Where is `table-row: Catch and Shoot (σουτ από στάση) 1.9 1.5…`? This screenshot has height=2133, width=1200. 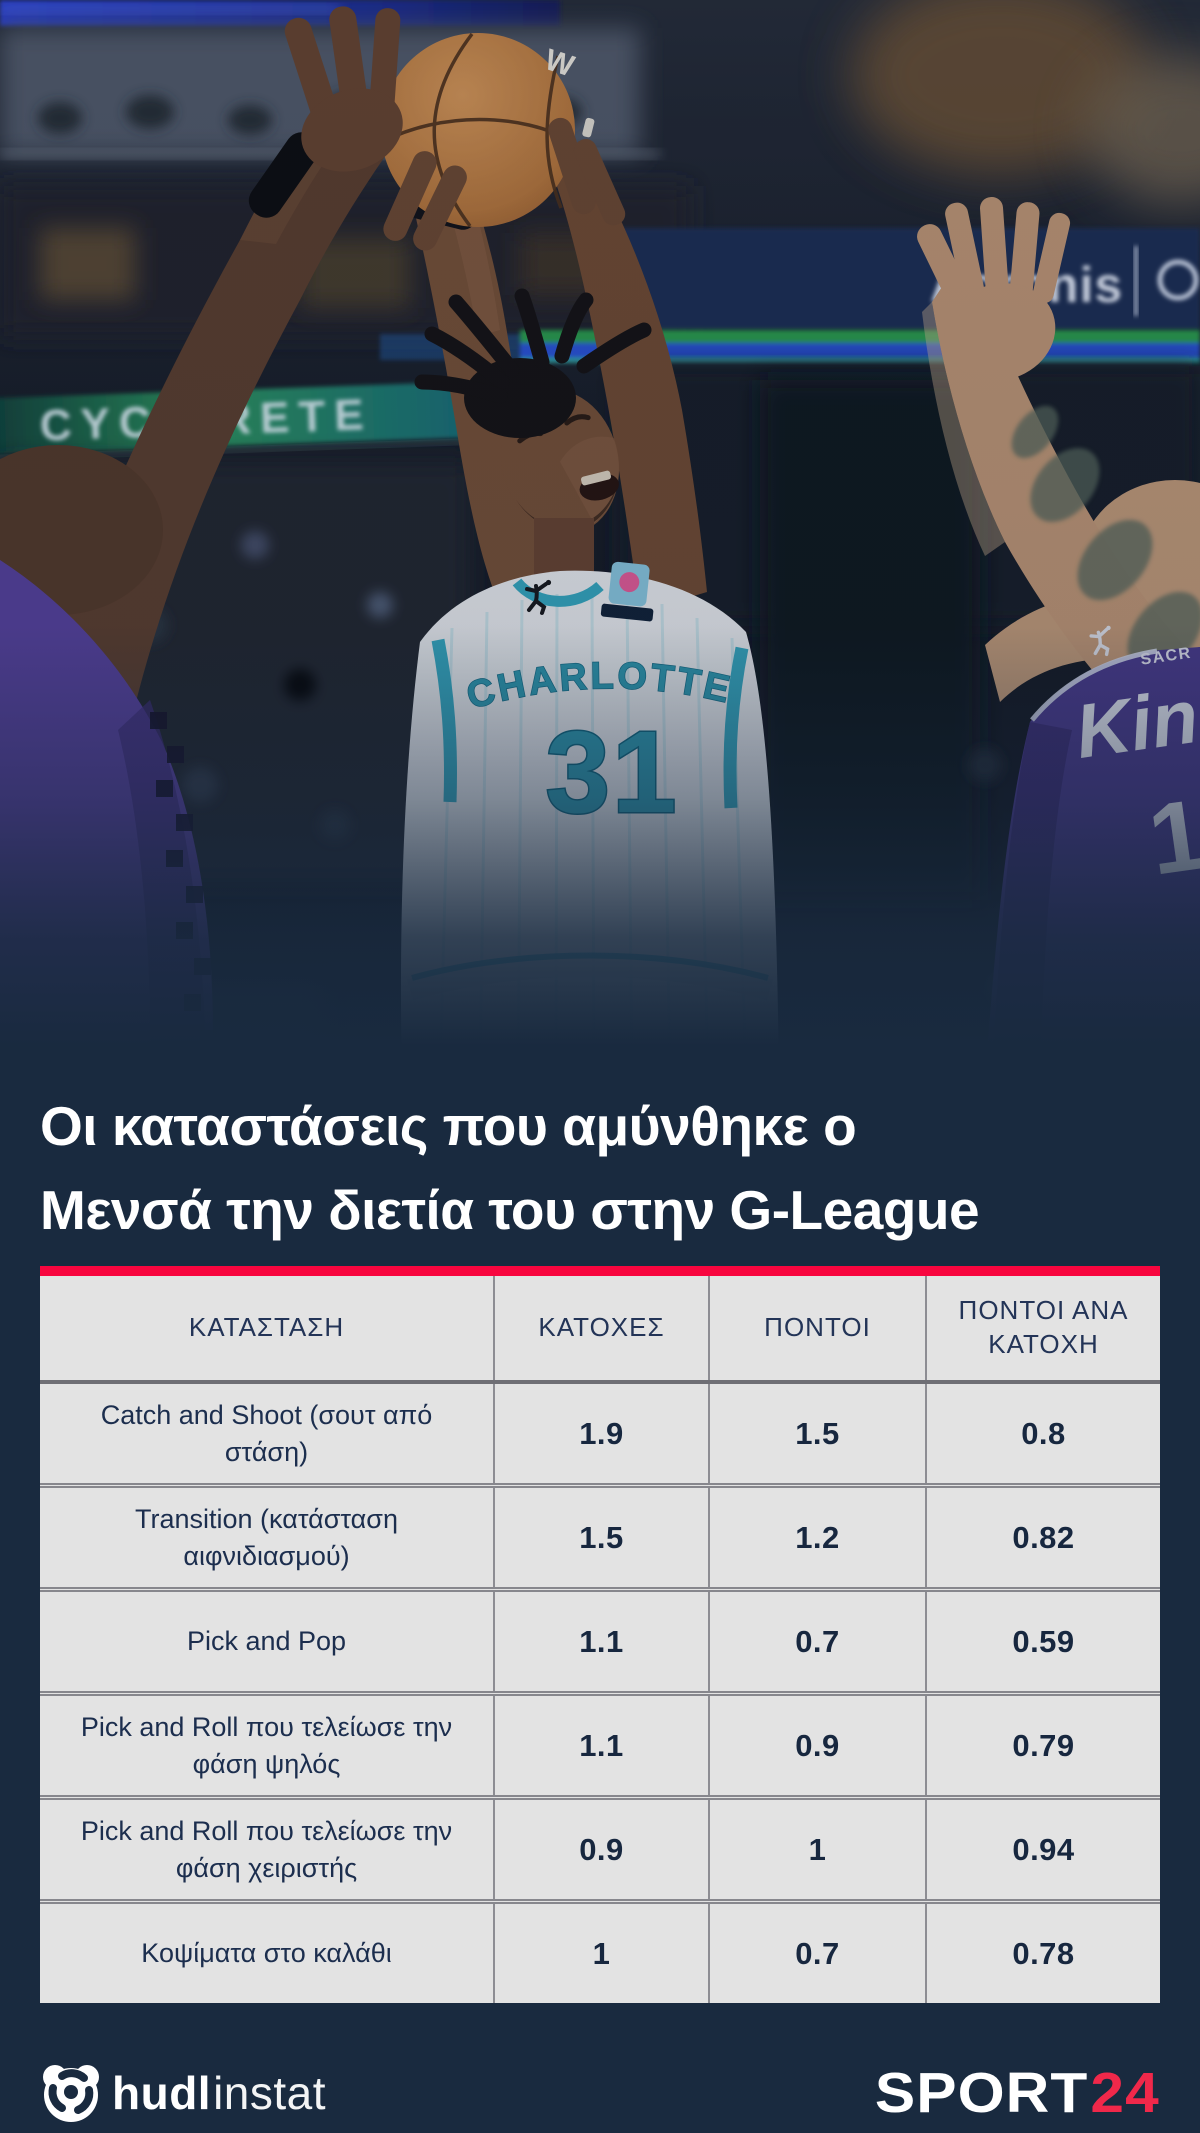
table-row: Catch and Shoot (σουτ από στάση) 1.9 1.5… is located at coordinates (600, 1433).